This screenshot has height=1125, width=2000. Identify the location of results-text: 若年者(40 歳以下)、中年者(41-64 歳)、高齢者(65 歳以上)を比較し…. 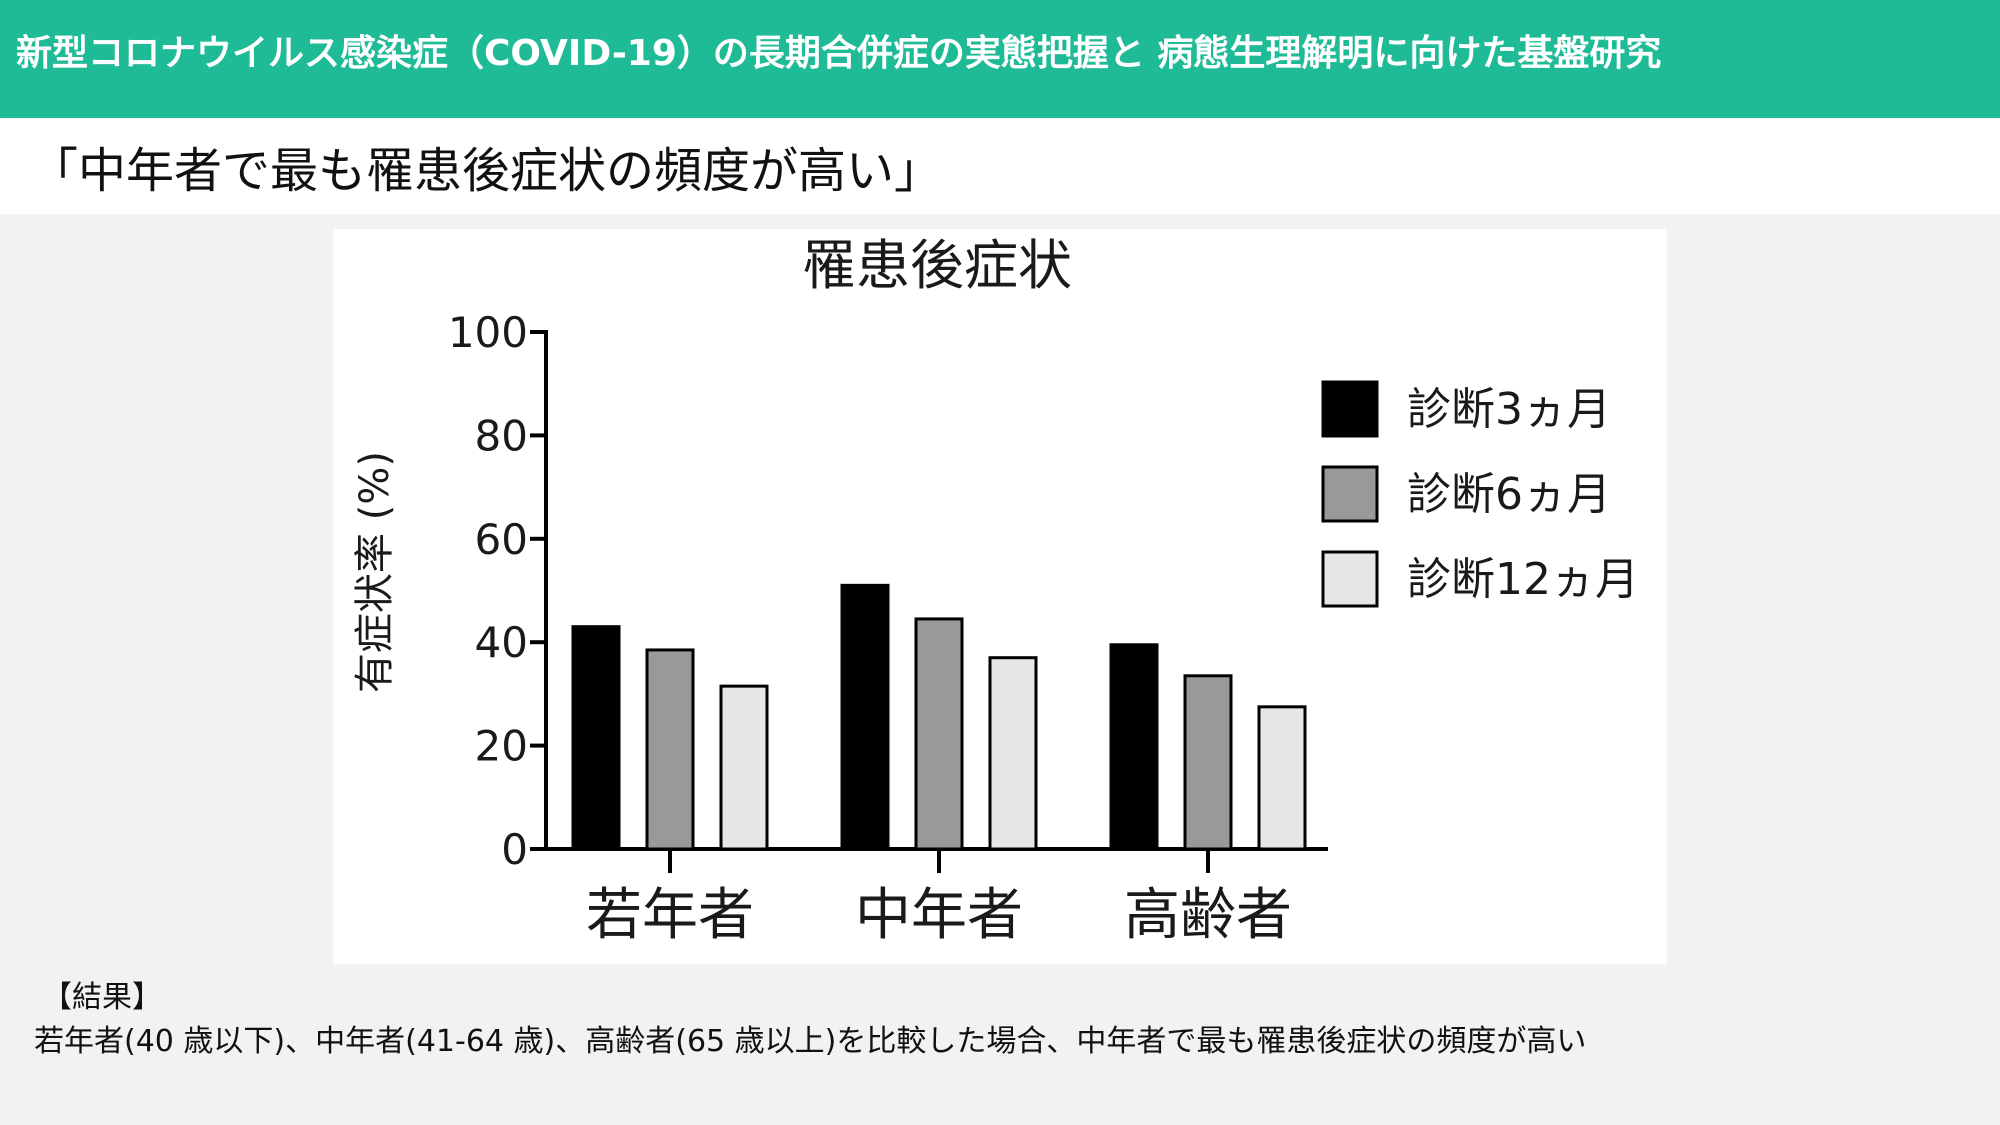
(810, 1041).